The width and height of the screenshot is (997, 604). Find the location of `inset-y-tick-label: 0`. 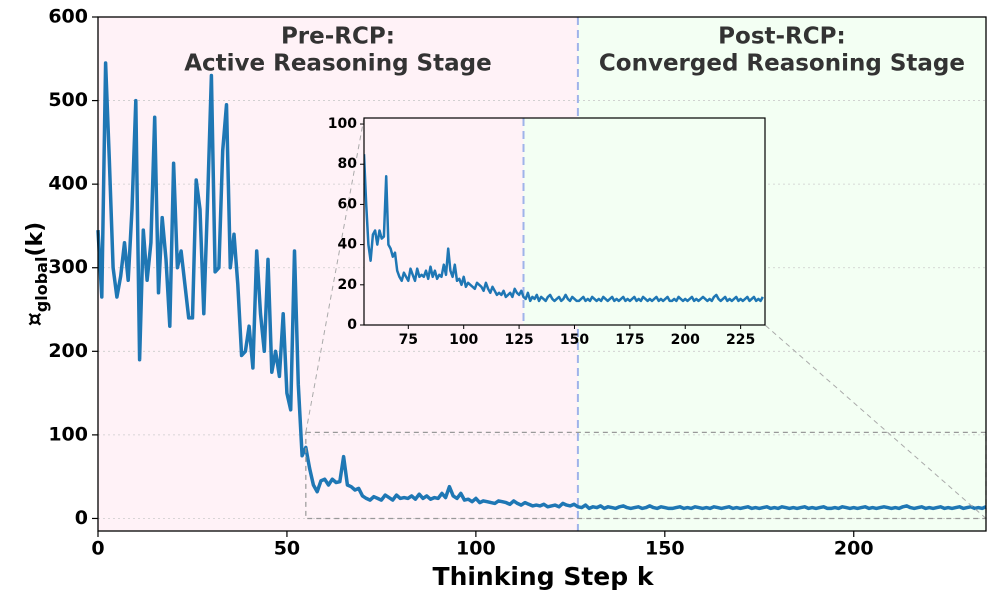

inset-y-tick-label: 0 is located at coordinates (352, 325).